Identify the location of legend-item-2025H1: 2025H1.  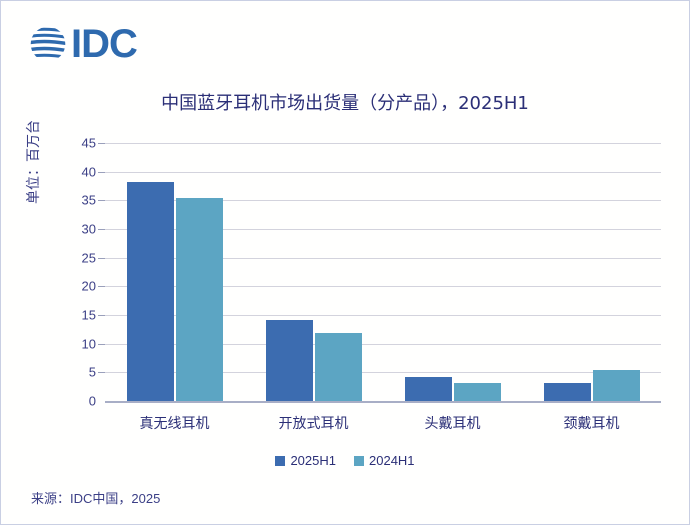
(305, 460).